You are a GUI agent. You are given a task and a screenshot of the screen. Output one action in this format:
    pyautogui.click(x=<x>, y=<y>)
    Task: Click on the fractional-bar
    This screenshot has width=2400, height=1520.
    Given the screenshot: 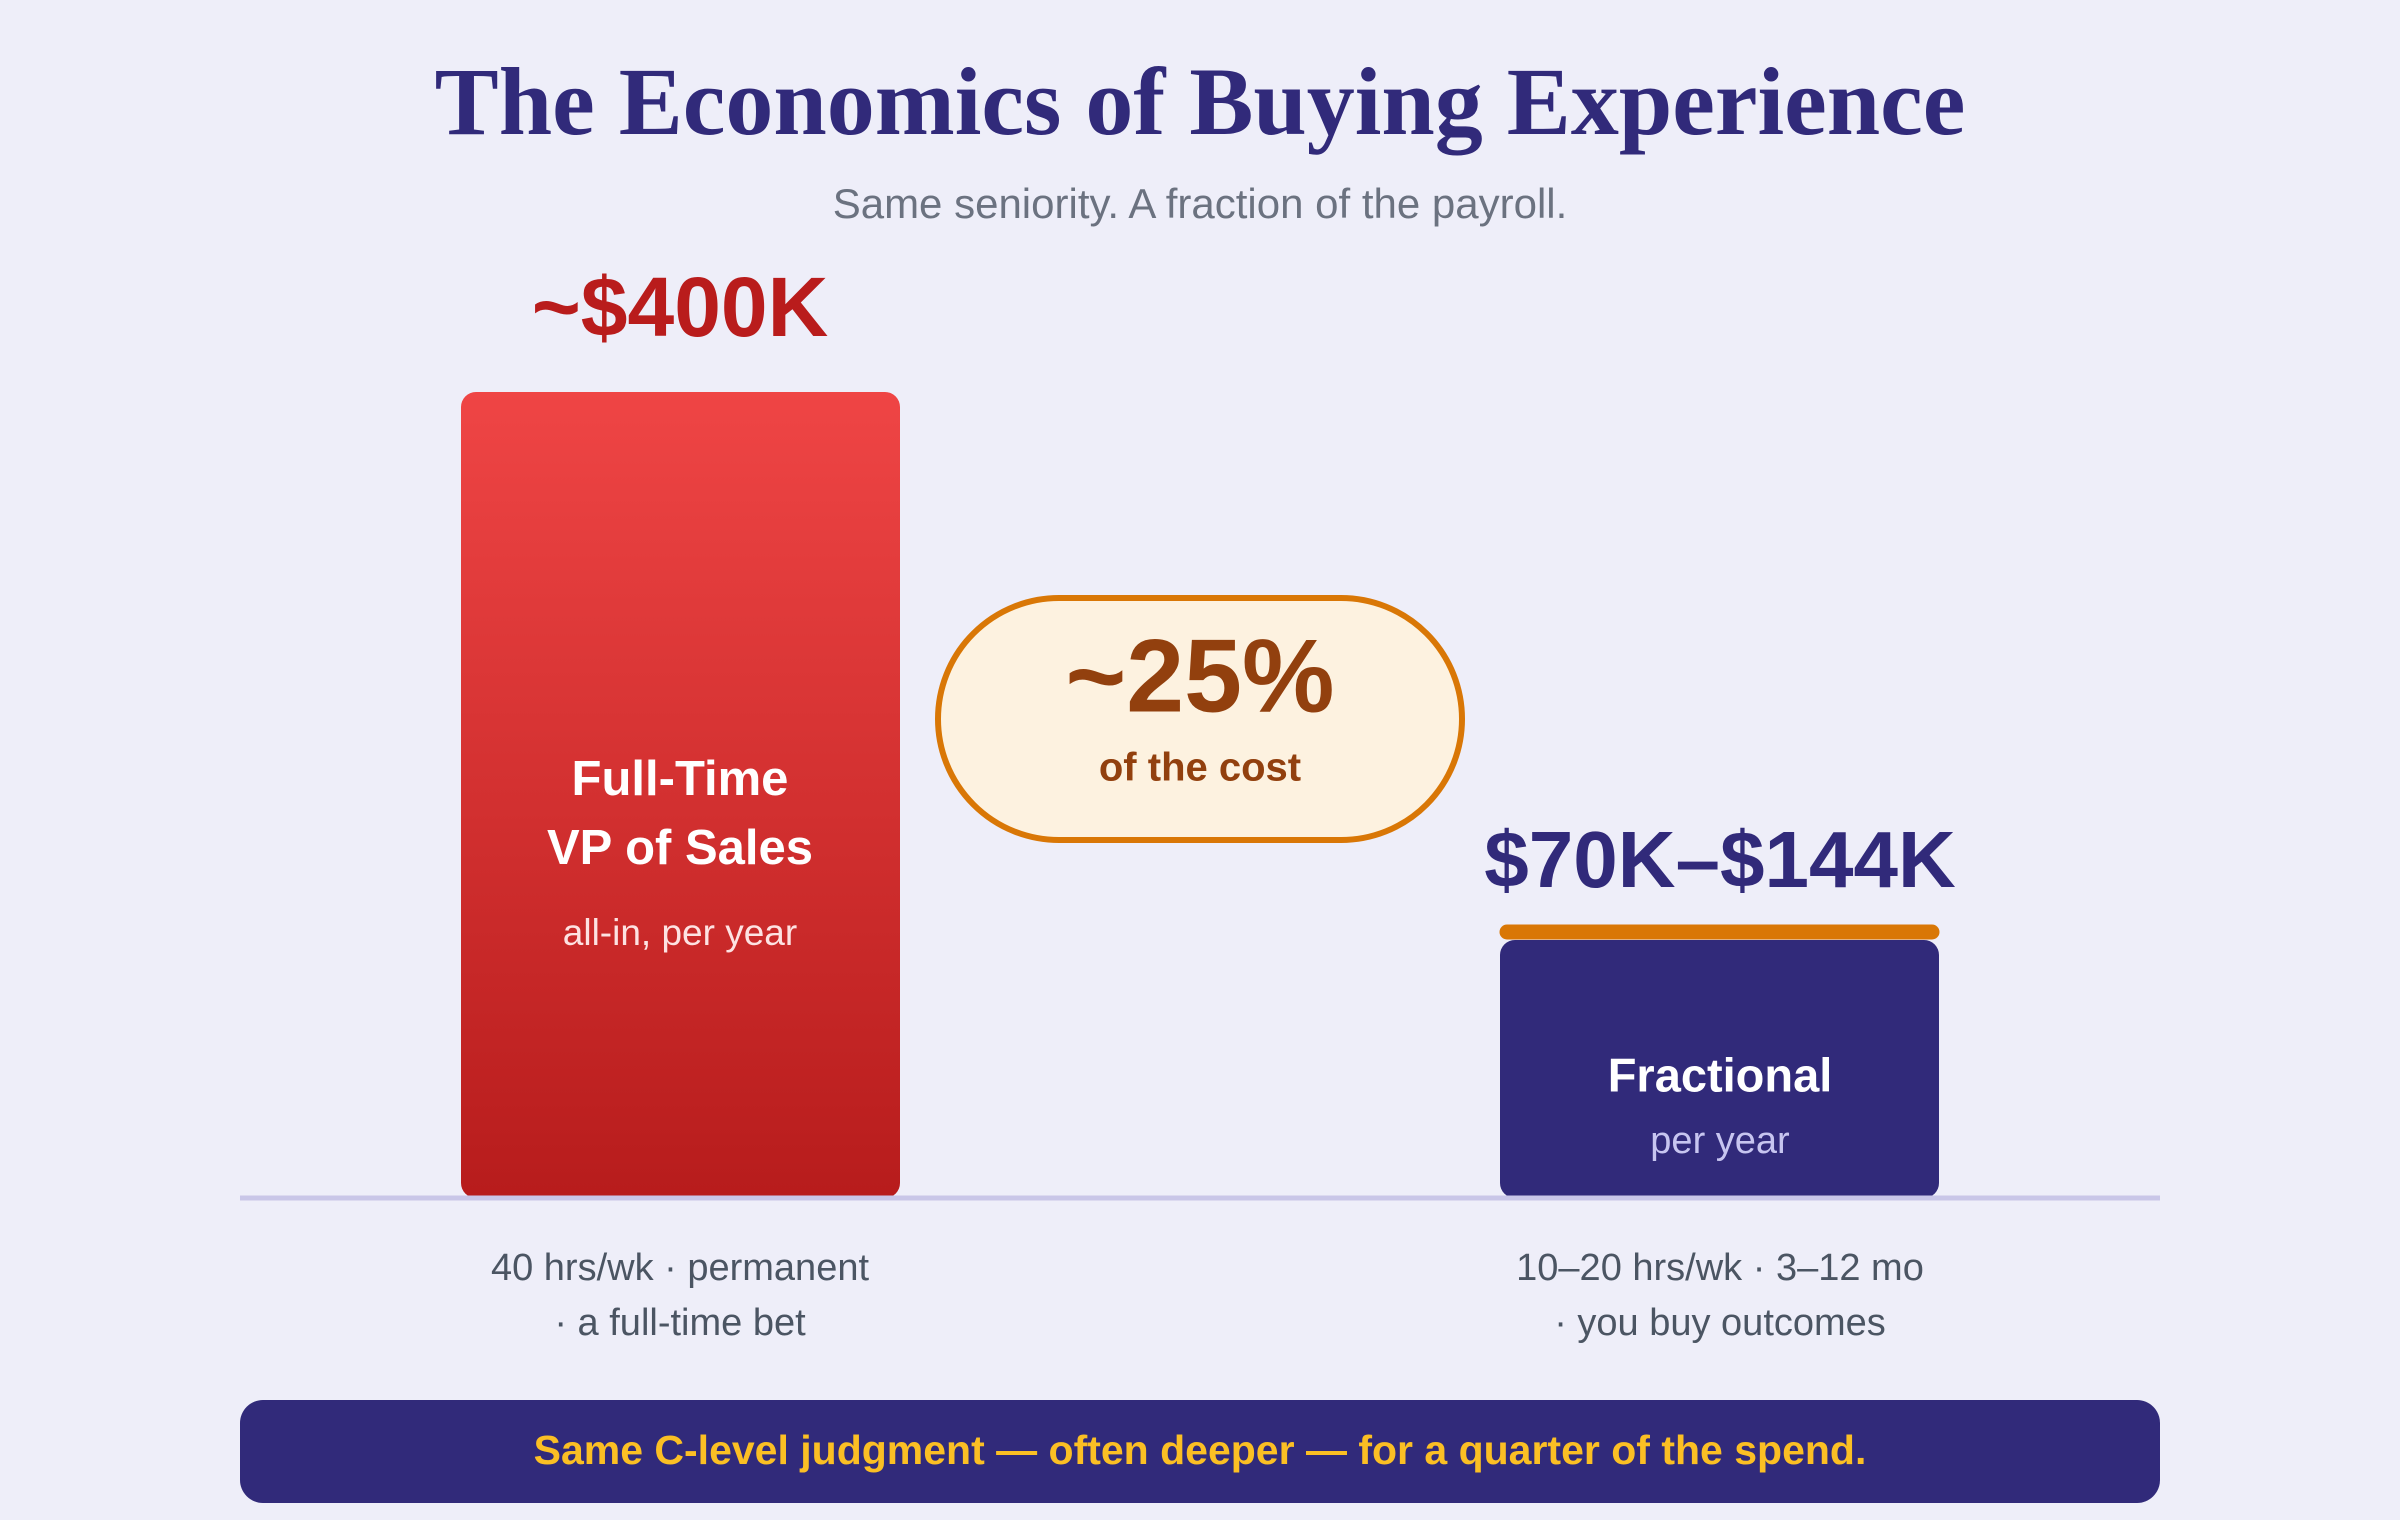 What is the action you would take?
    pyautogui.click(x=1719, y=1069)
    